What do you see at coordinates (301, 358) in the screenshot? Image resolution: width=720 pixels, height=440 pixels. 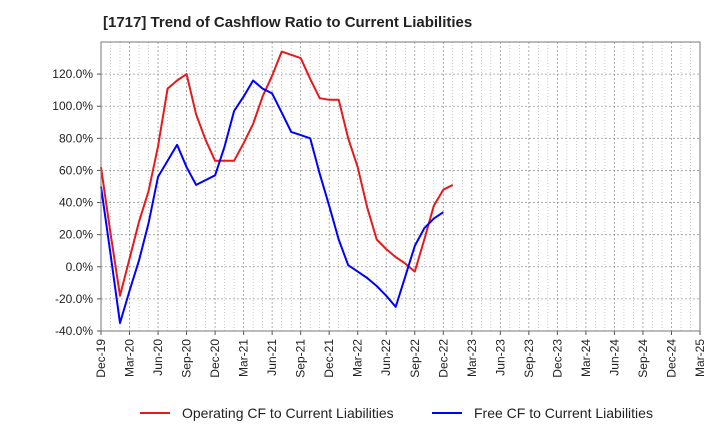 I see `x-tick-label: Sep-21` at bounding box center [301, 358].